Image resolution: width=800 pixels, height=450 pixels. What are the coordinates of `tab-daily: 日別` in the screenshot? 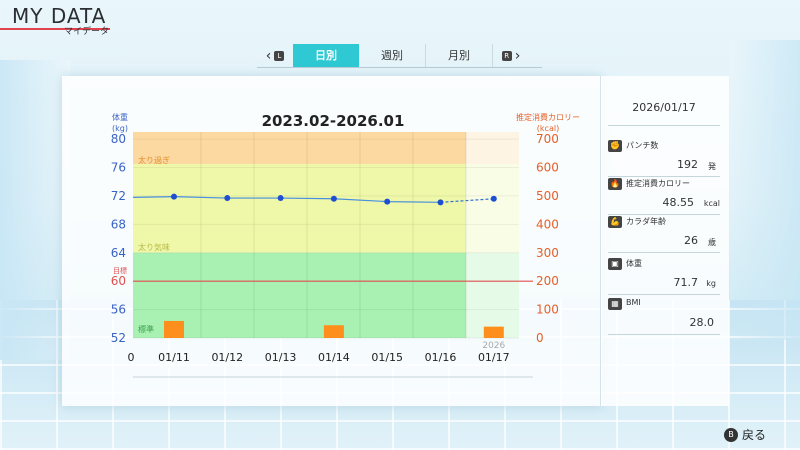 It's located at (326, 56).